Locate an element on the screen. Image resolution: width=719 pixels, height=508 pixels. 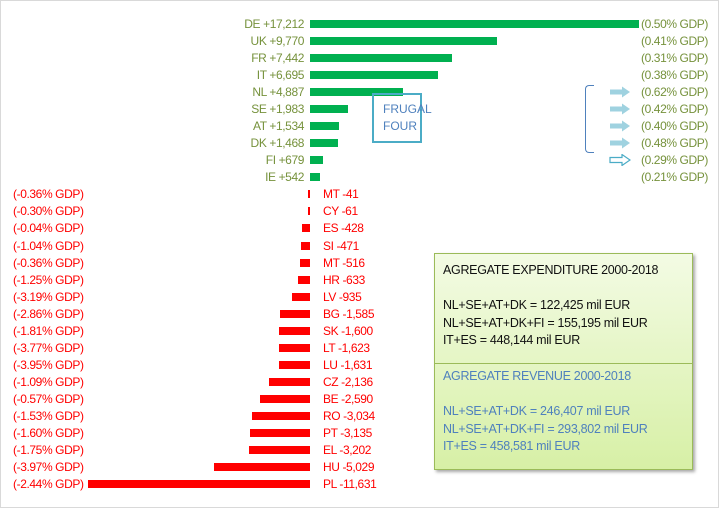
gdp-label: (-3.95% GDP) is located at coordinates (48, 364).